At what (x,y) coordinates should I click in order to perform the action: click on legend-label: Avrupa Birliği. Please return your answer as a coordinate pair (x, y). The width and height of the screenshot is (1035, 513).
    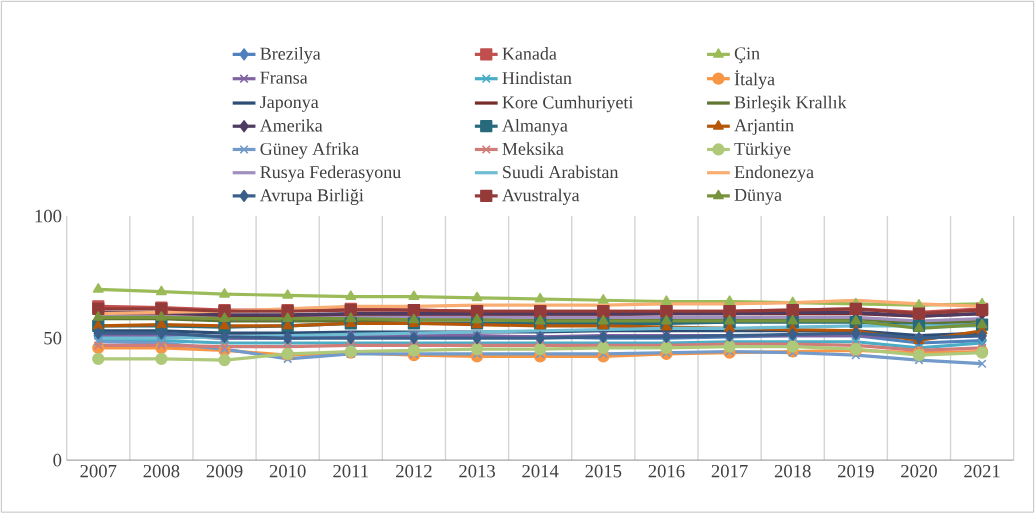
    Looking at the image, I should click on (311, 196).